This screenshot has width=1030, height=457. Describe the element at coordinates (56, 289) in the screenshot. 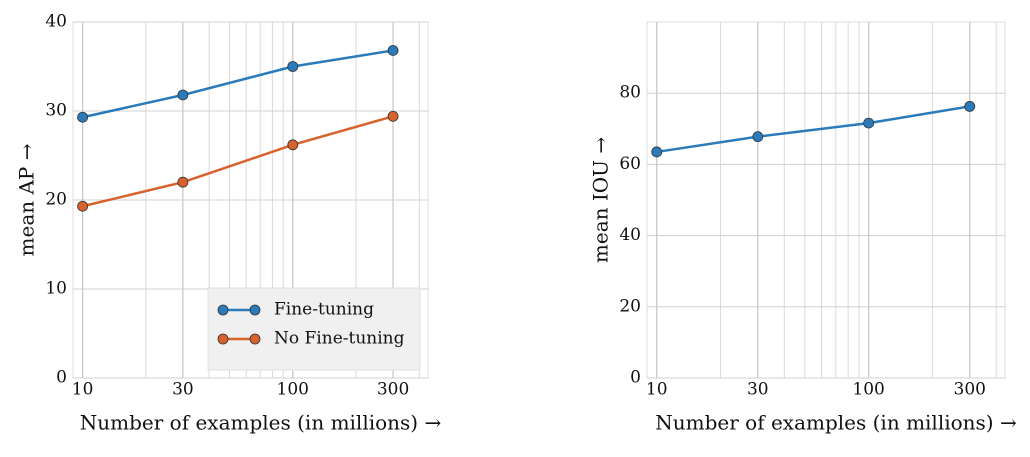

I see `y-tick-label: 10` at that location.